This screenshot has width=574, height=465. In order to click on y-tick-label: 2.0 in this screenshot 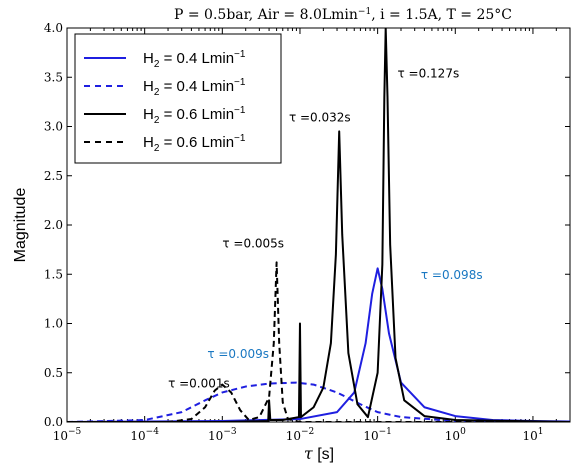, I will do `click(53, 225)`.